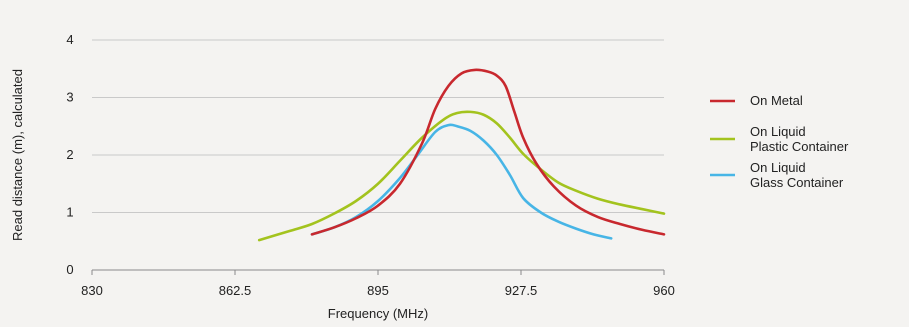 The height and width of the screenshot is (327, 909). I want to click on x-axis-title: Frequency (MHz), so click(378, 313).